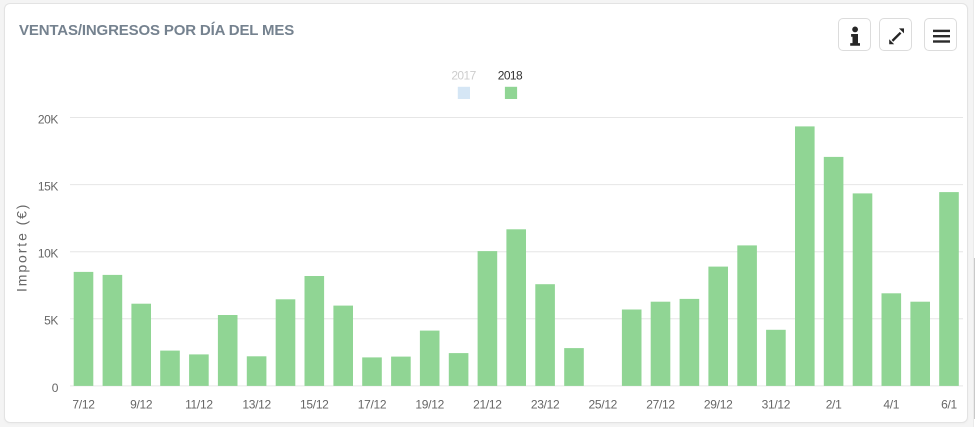 Image resolution: width=976 pixels, height=427 pixels. What do you see at coordinates (48, 187) in the screenshot?
I see `svg-text: 15K` at bounding box center [48, 187].